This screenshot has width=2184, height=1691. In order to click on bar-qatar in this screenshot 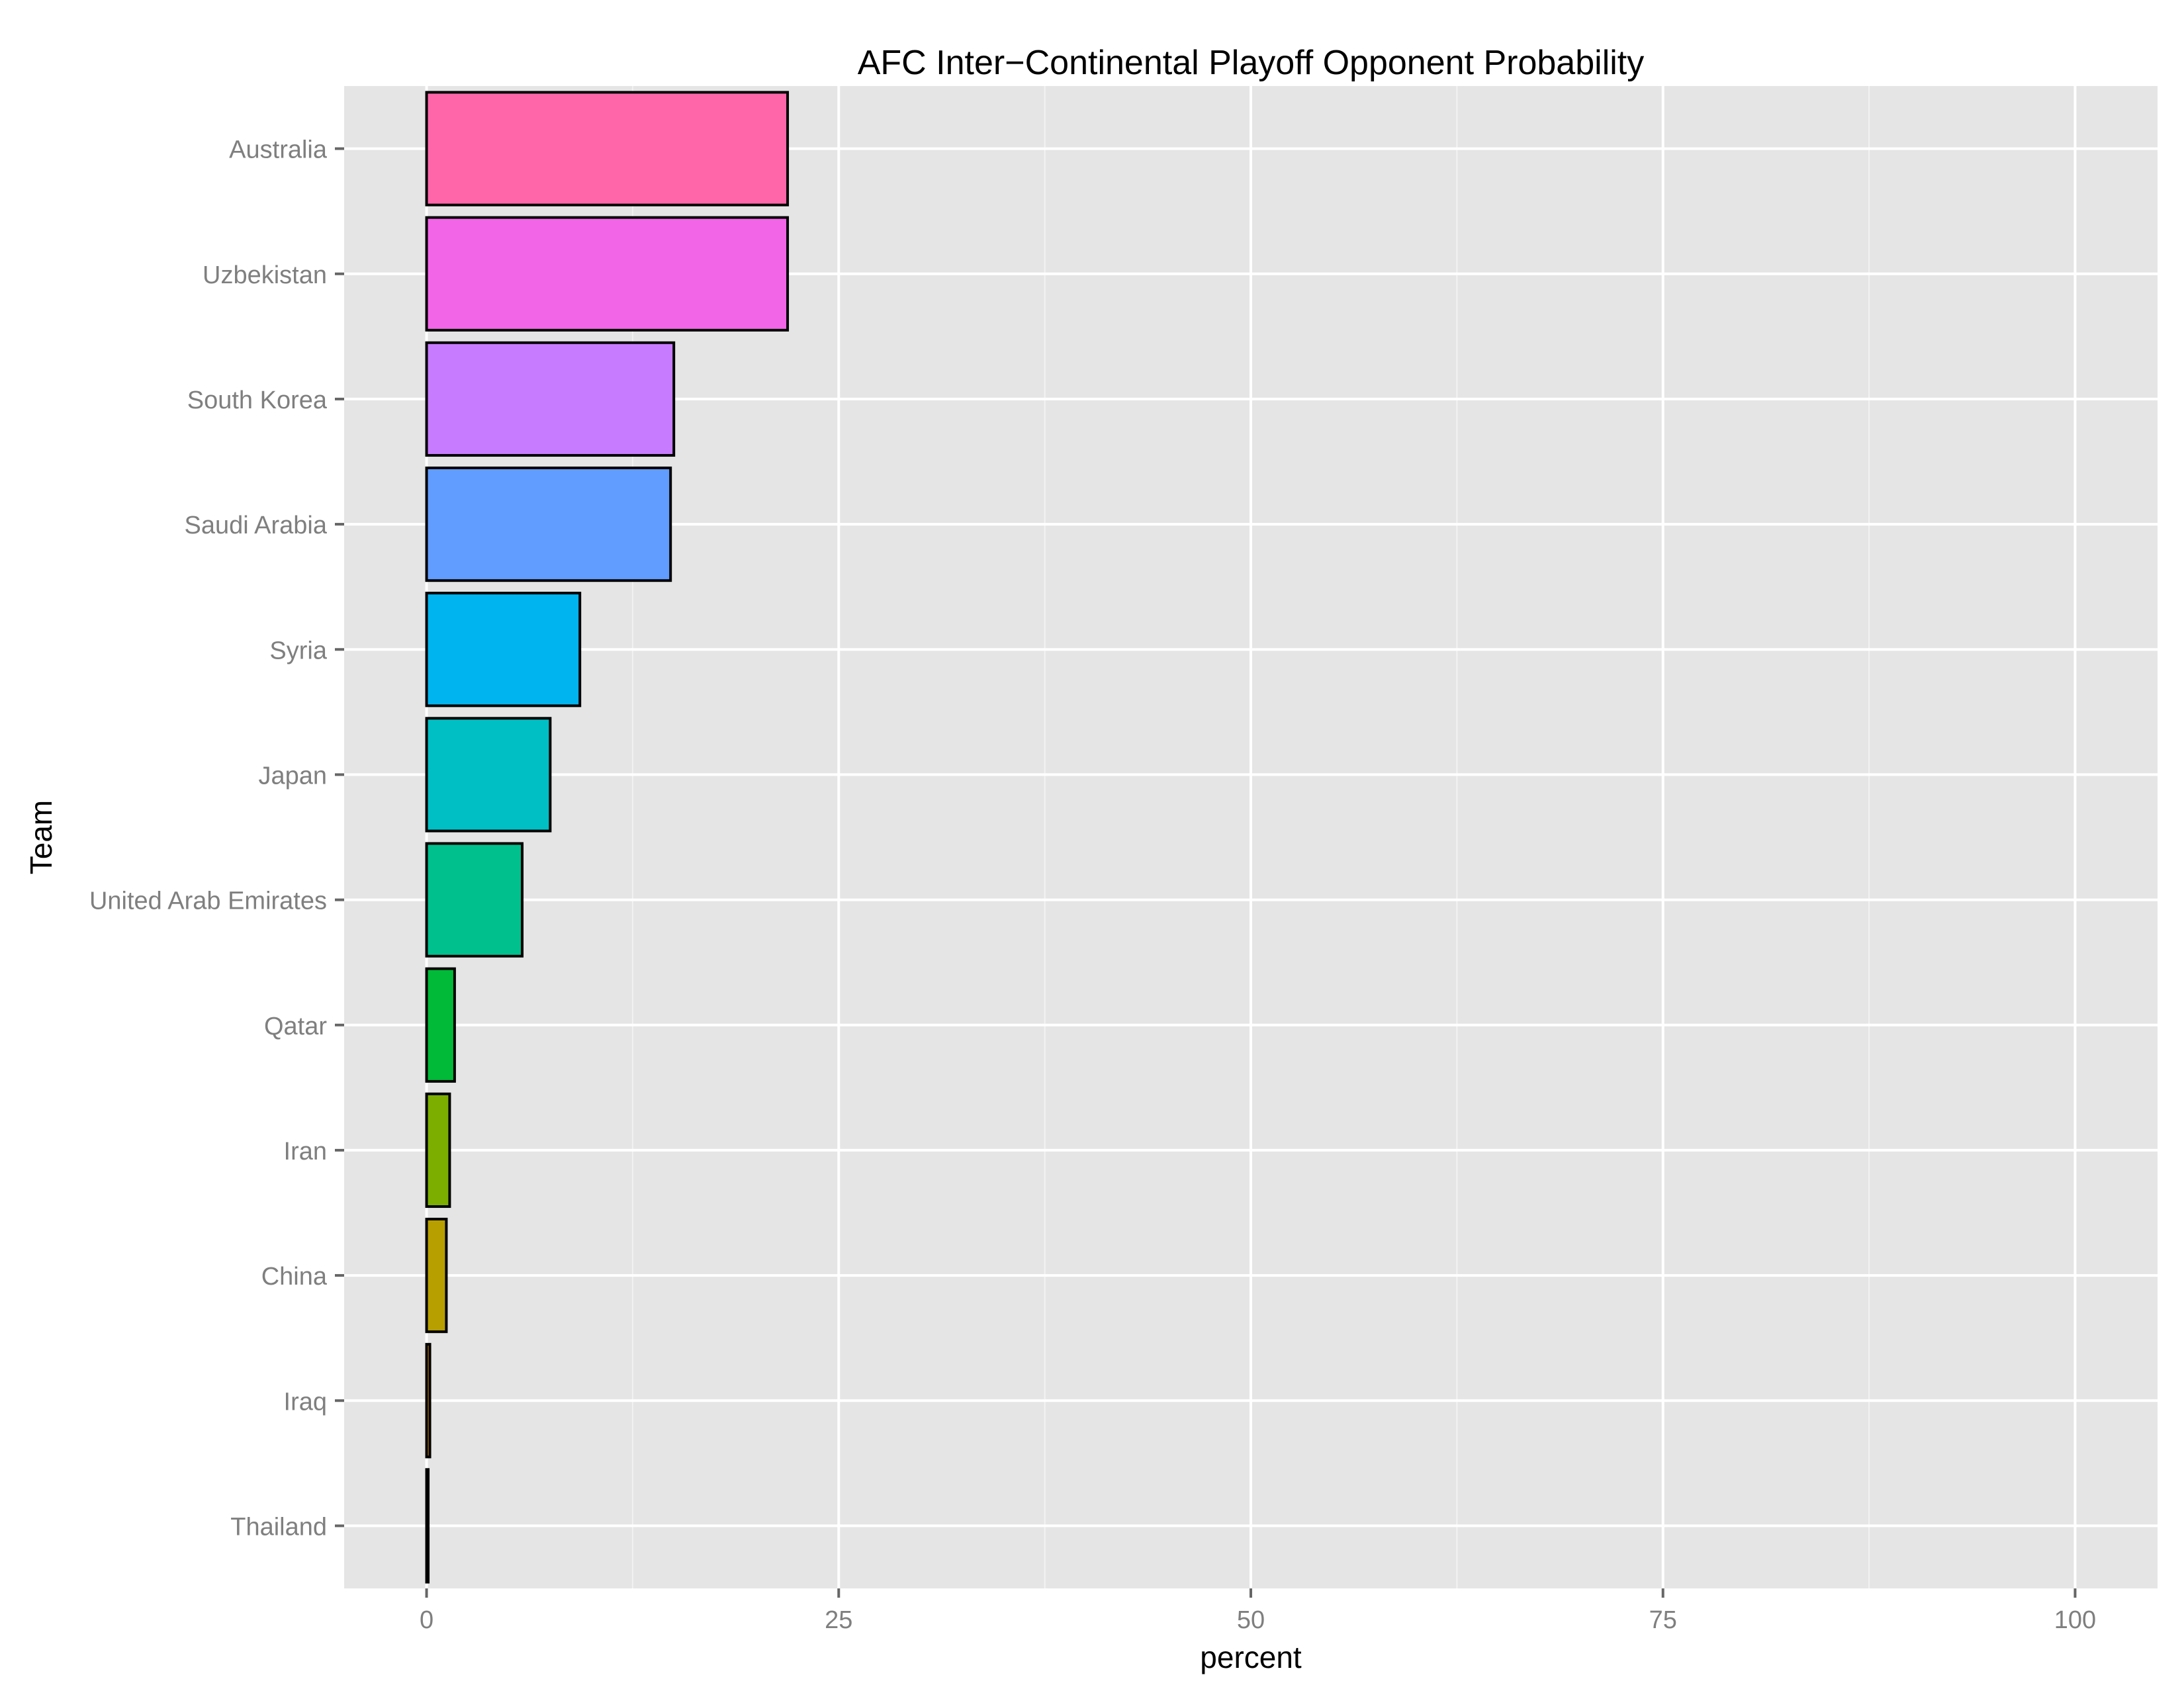, I will do `click(440, 1025)`.